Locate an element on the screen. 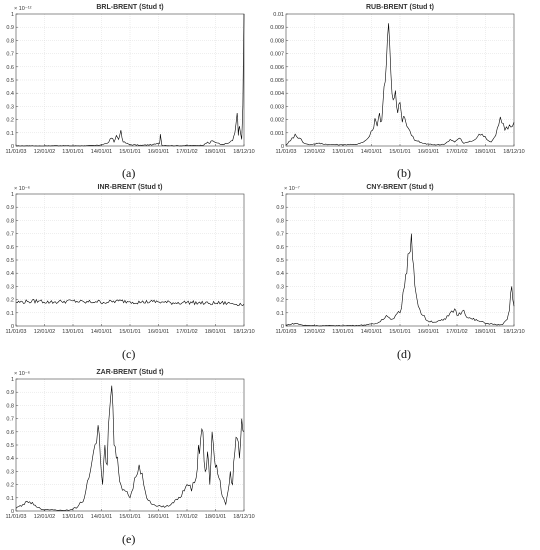 The height and width of the screenshot is (550, 540). y-tick-label: 0.007 is located at coordinates (277, 55).